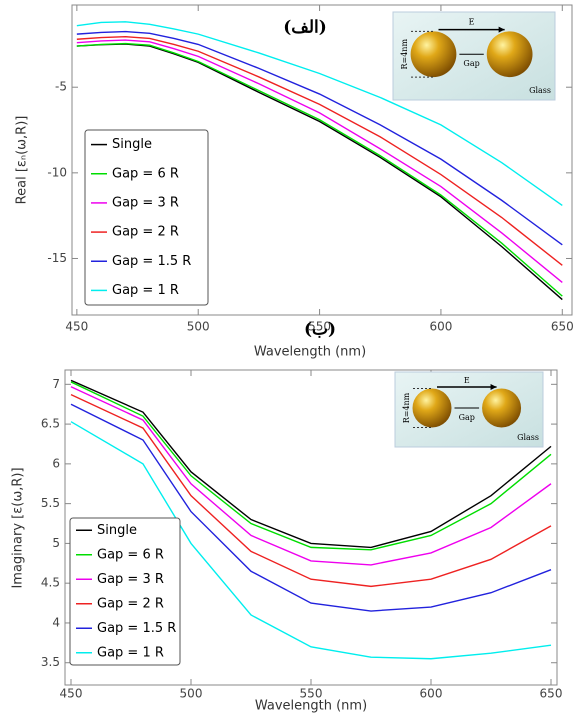  What do you see at coordinates (56, 463) in the screenshot?
I see `y-tick-label: 6` at bounding box center [56, 463].